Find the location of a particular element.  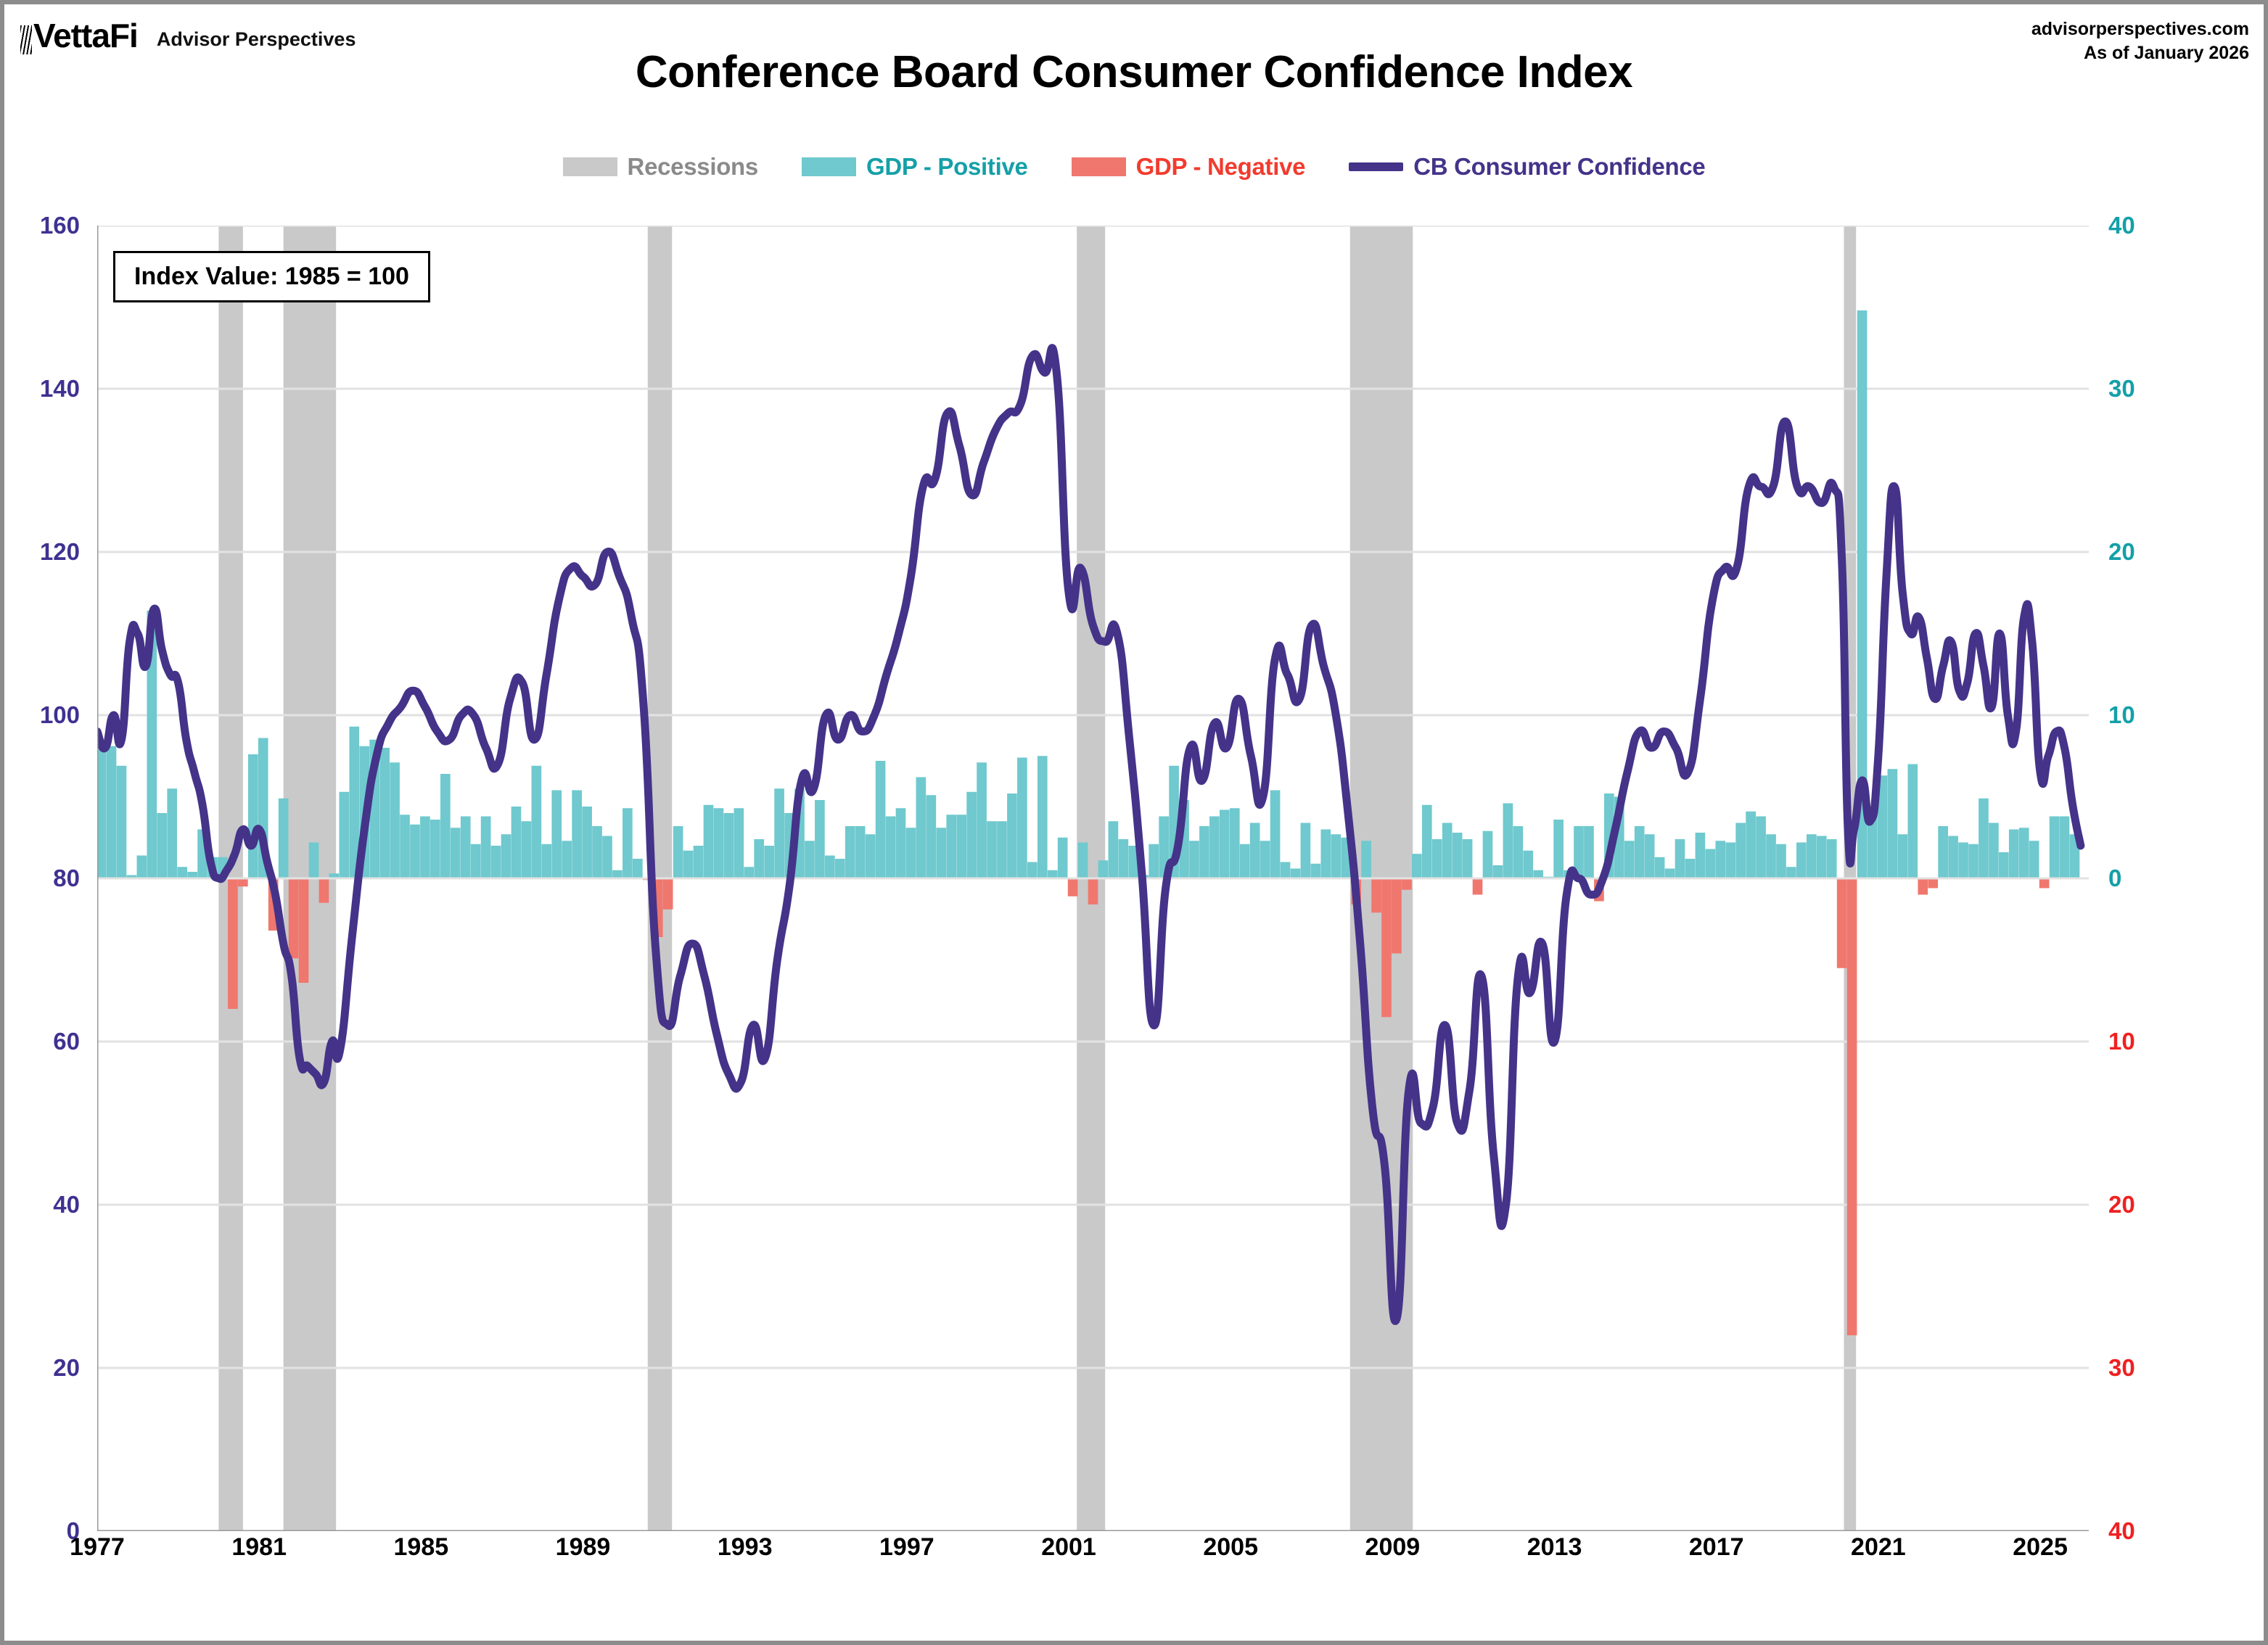

left-y-axis: 0 20 40 60 80 100 120 140 160 is located at coordinates (47, 878).